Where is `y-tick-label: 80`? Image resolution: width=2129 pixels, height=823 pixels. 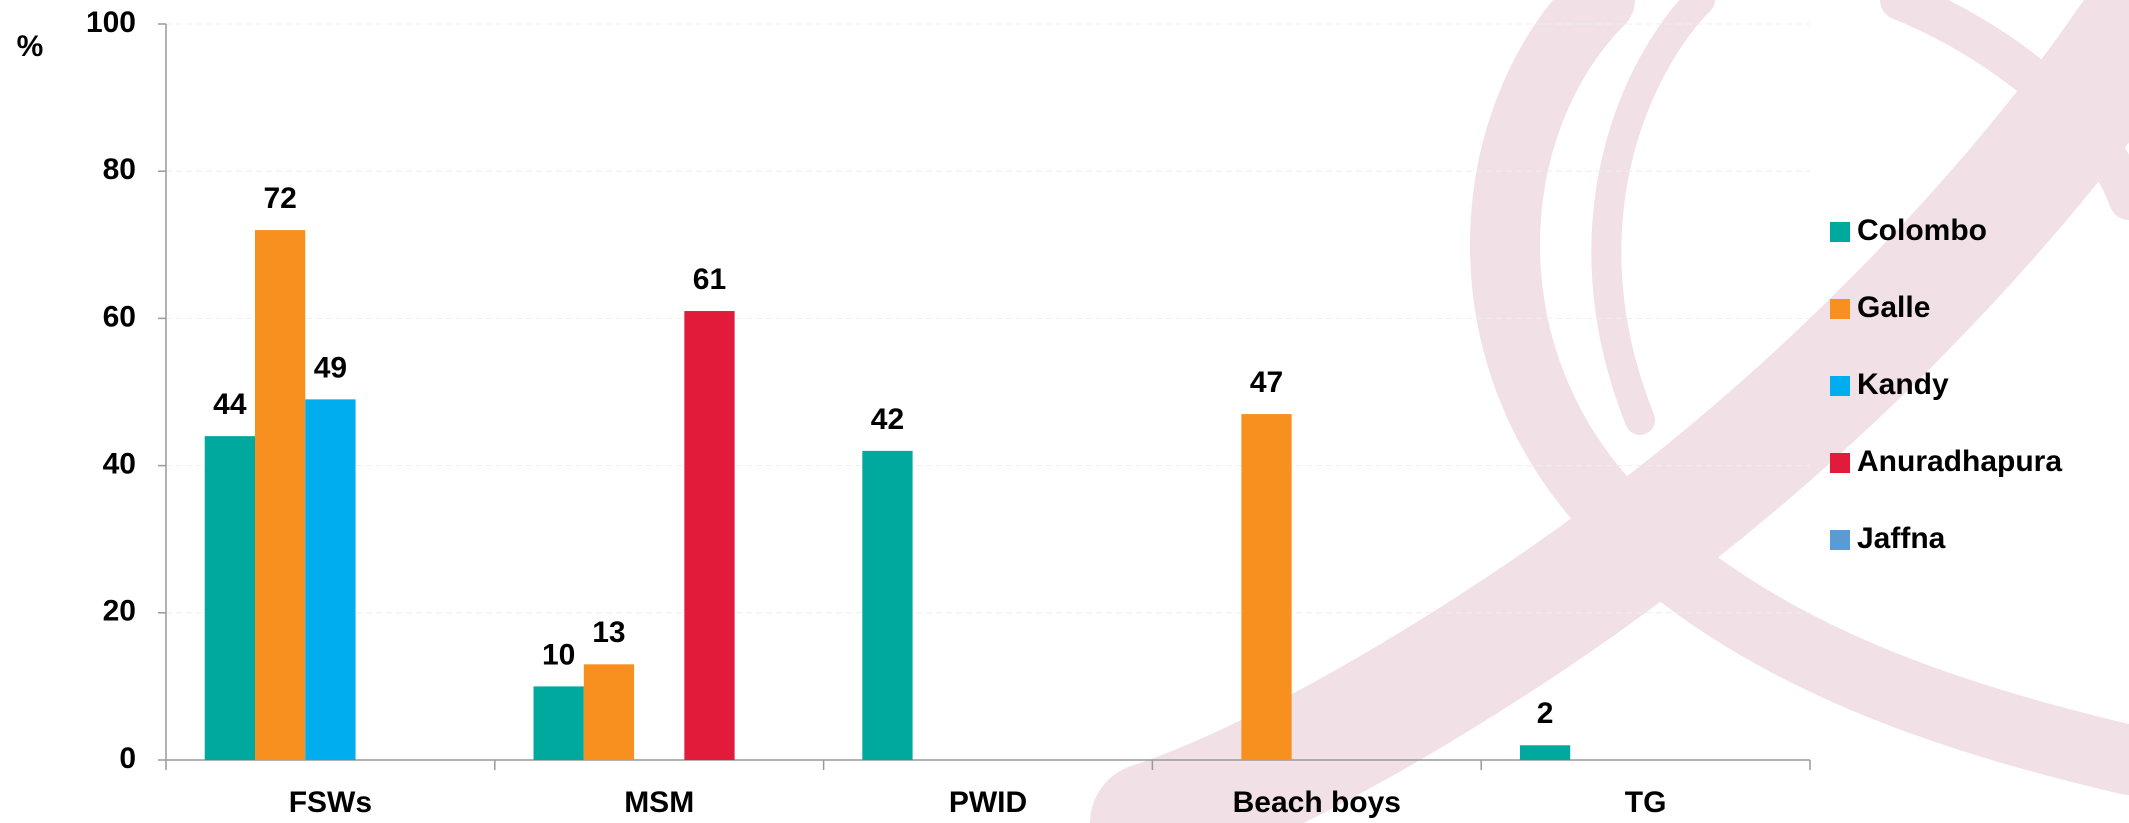
y-tick-label: 80 is located at coordinates (119, 169).